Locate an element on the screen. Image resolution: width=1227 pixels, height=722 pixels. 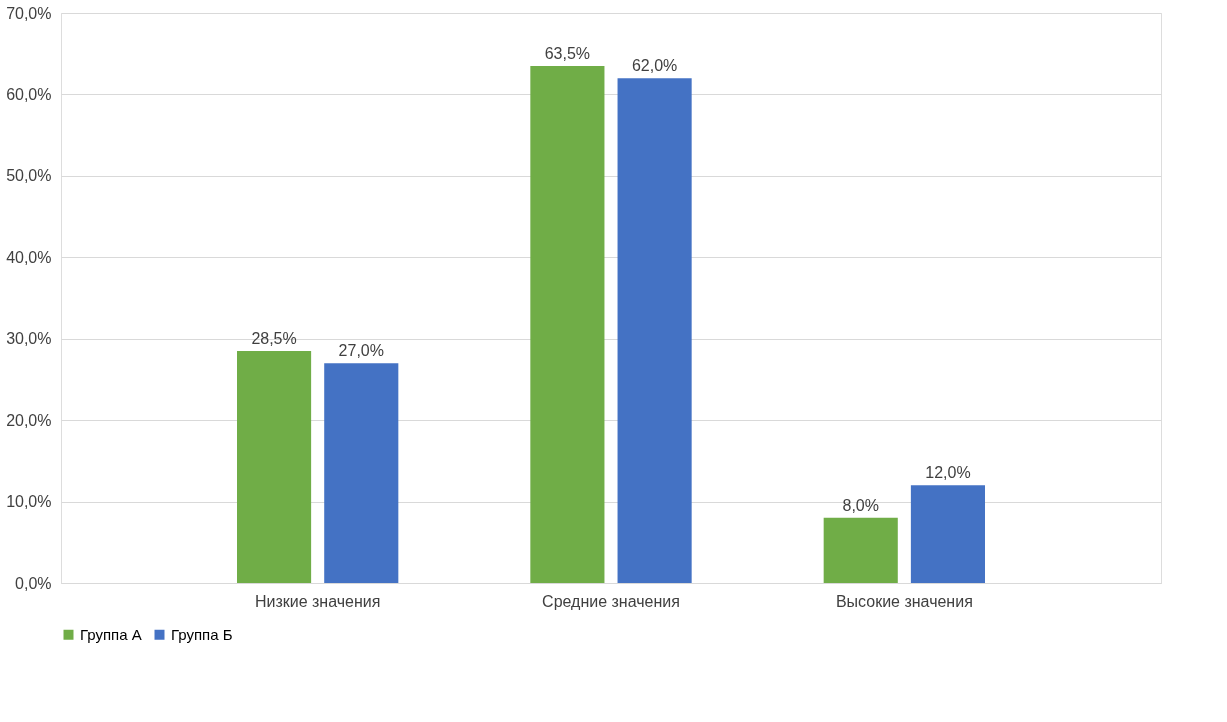
data-label: 28,5% is located at coordinates (274, 338).